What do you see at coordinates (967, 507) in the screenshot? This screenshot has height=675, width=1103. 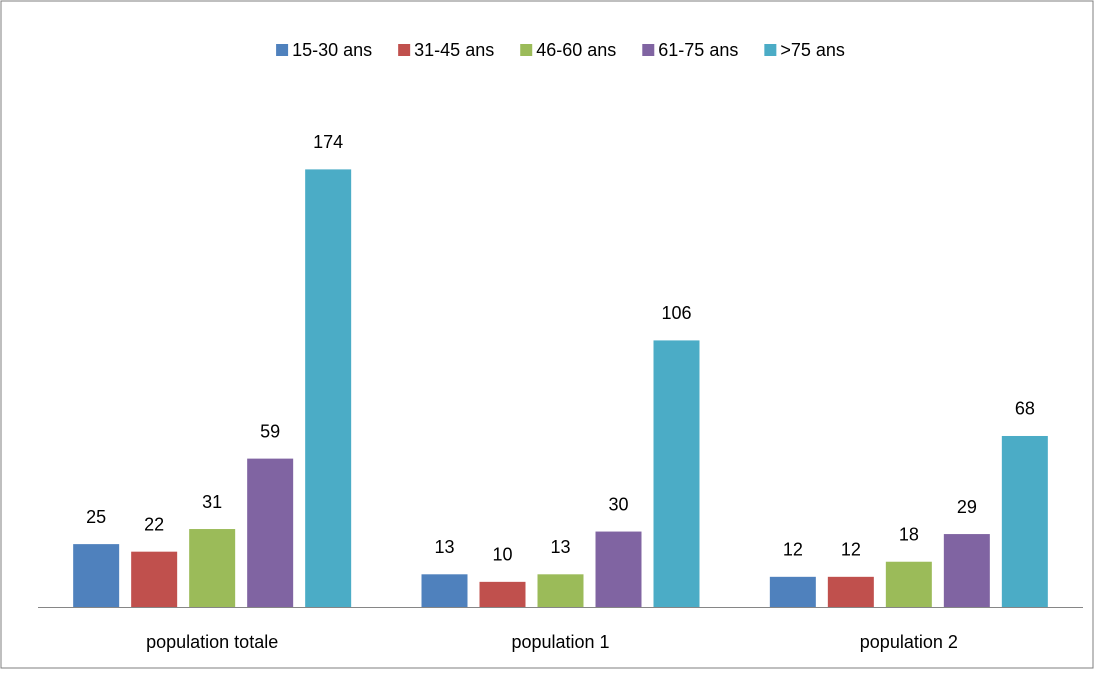 I see `value-label: 29` at bounding box center [967, 507].